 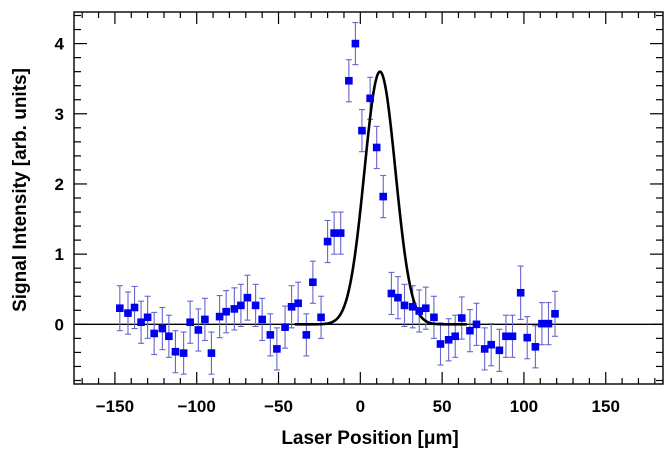 What do you see at coordinates (115, 406) in the screenshot?
I see `x-tick-label: −150` at bounding box center [115, 406].